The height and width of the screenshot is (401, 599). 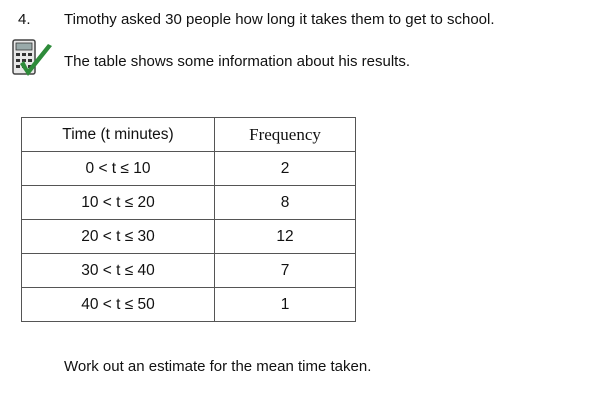 What do you see at coordinates (32, 57) in the screenshot?
I see `calculator-icon` at bounding box center [32, 57].